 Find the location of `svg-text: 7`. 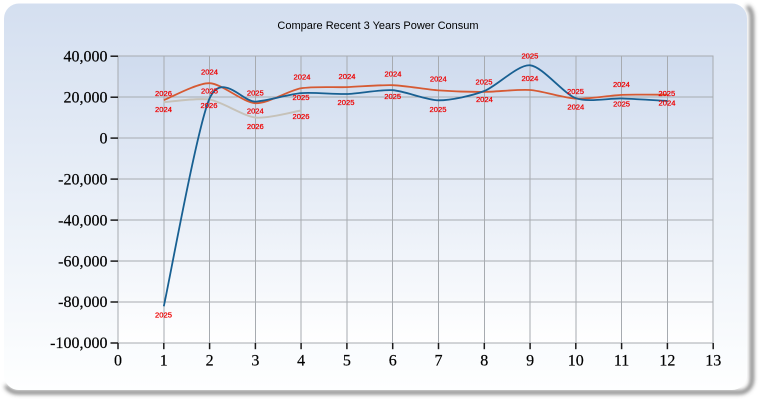

svg-text: 7 is located at coordinates (439, 361).